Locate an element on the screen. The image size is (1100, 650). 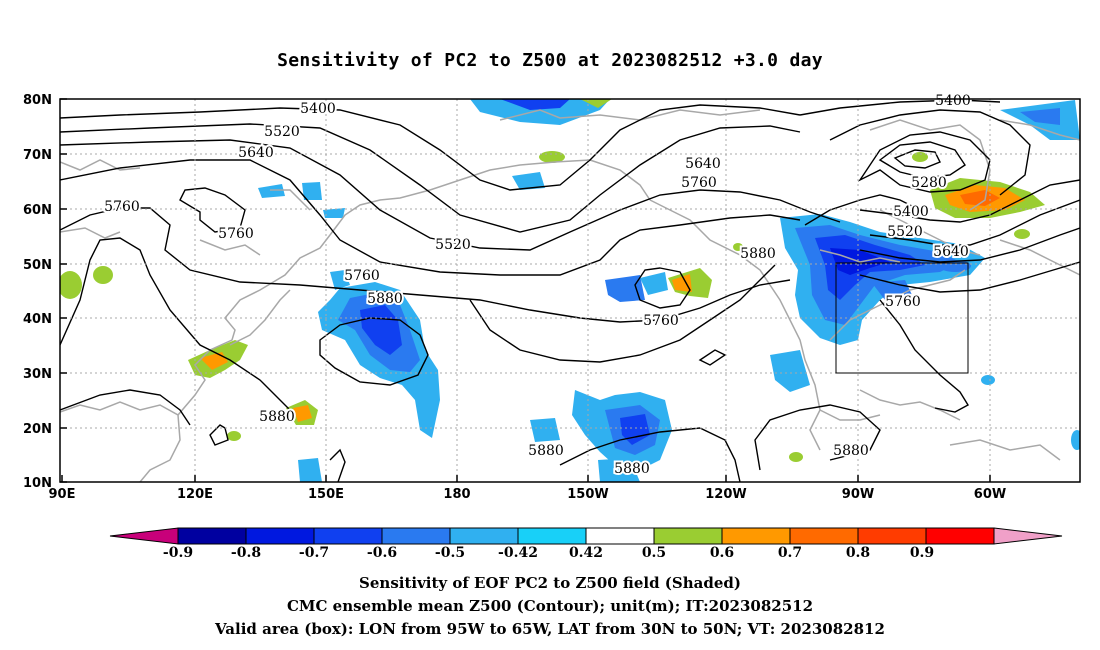
colorbar-label: 0.42 is located at coordinates (586, 553).